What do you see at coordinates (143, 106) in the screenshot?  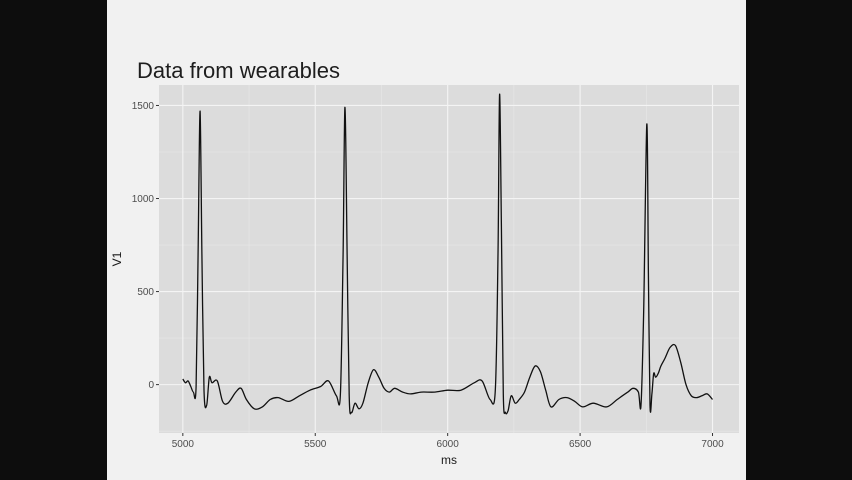 I see `y-tick-label: 1500` at bounding box center [143, 106].